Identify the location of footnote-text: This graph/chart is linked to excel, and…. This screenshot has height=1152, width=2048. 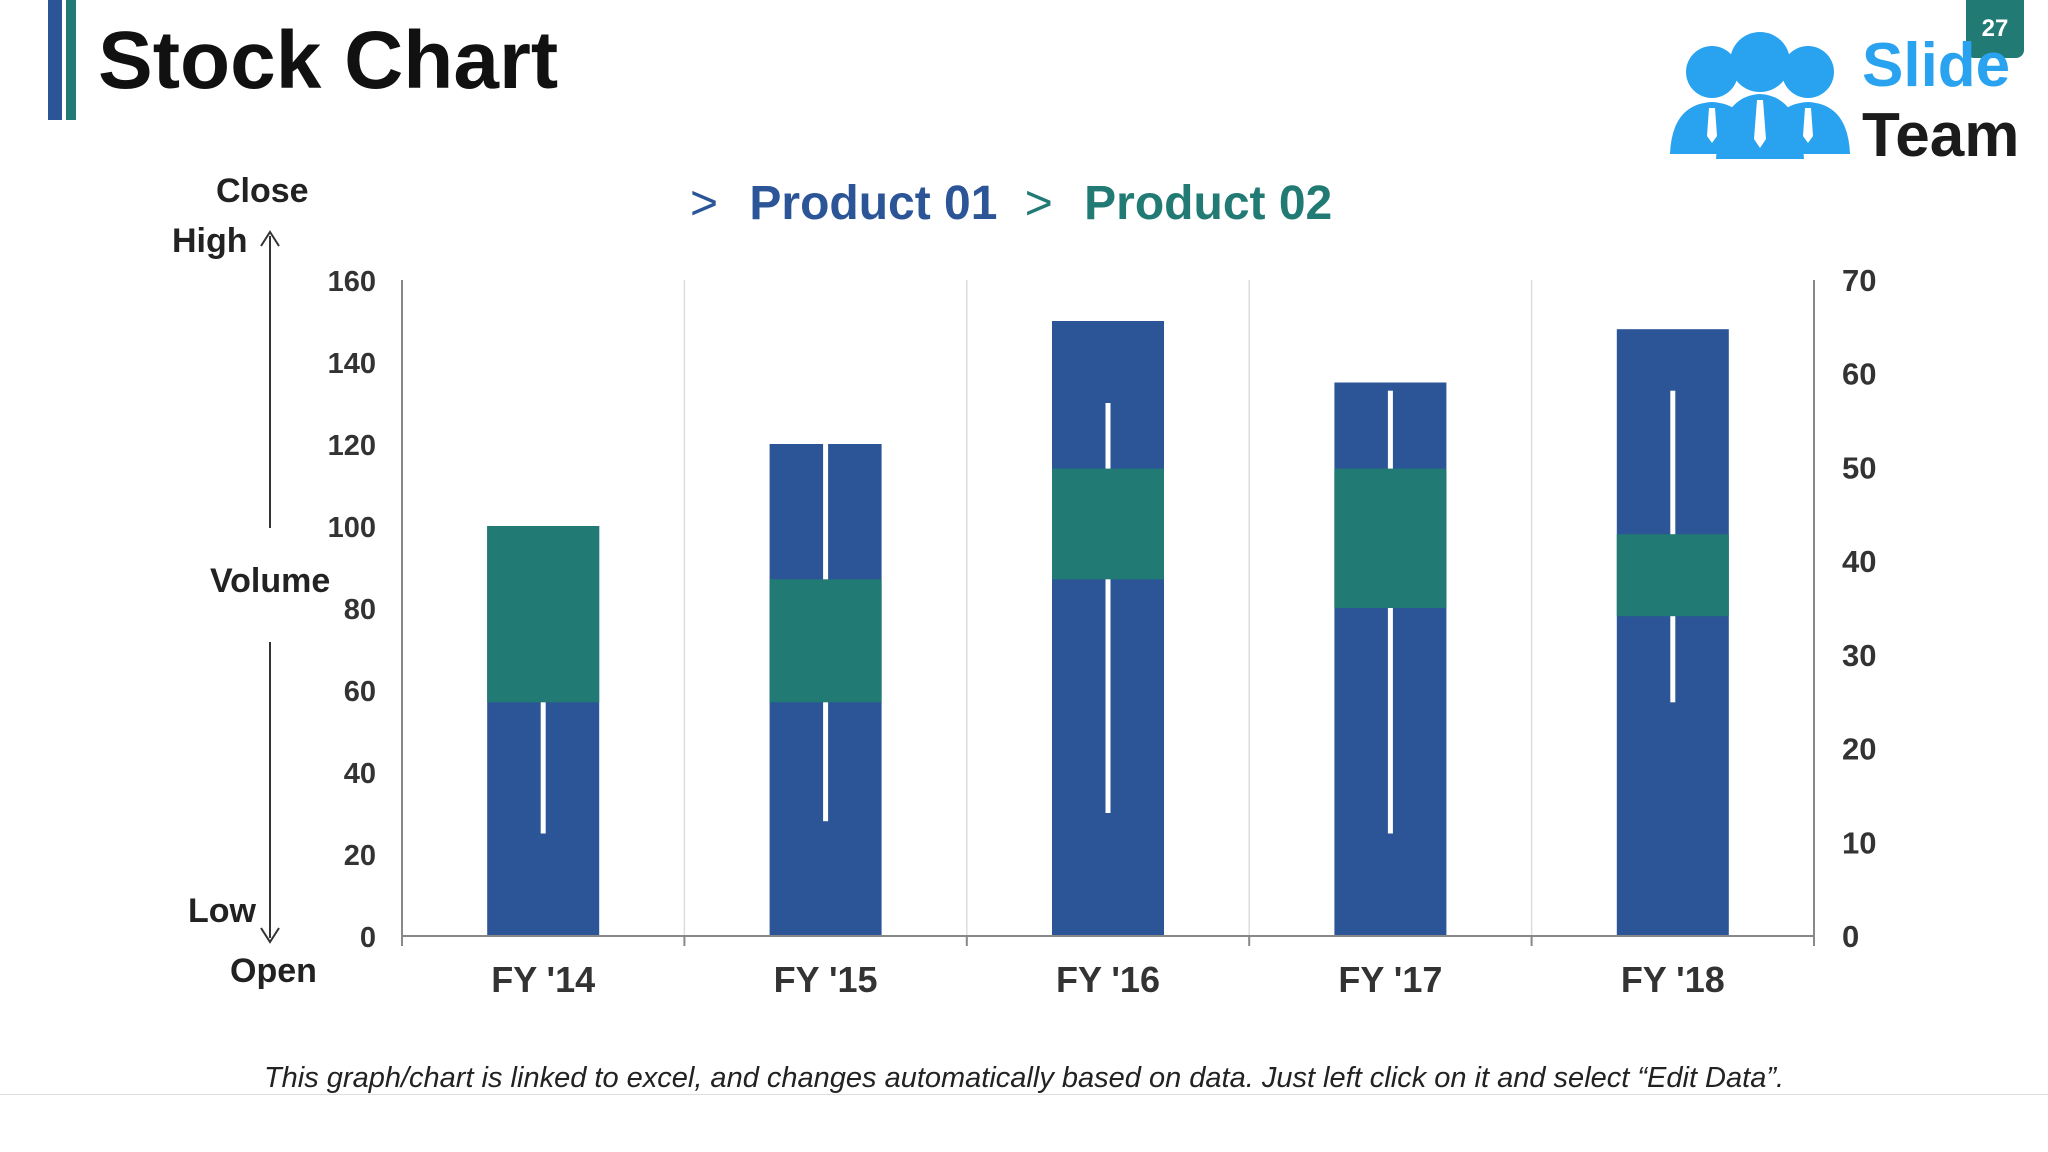
(1024, 1078).